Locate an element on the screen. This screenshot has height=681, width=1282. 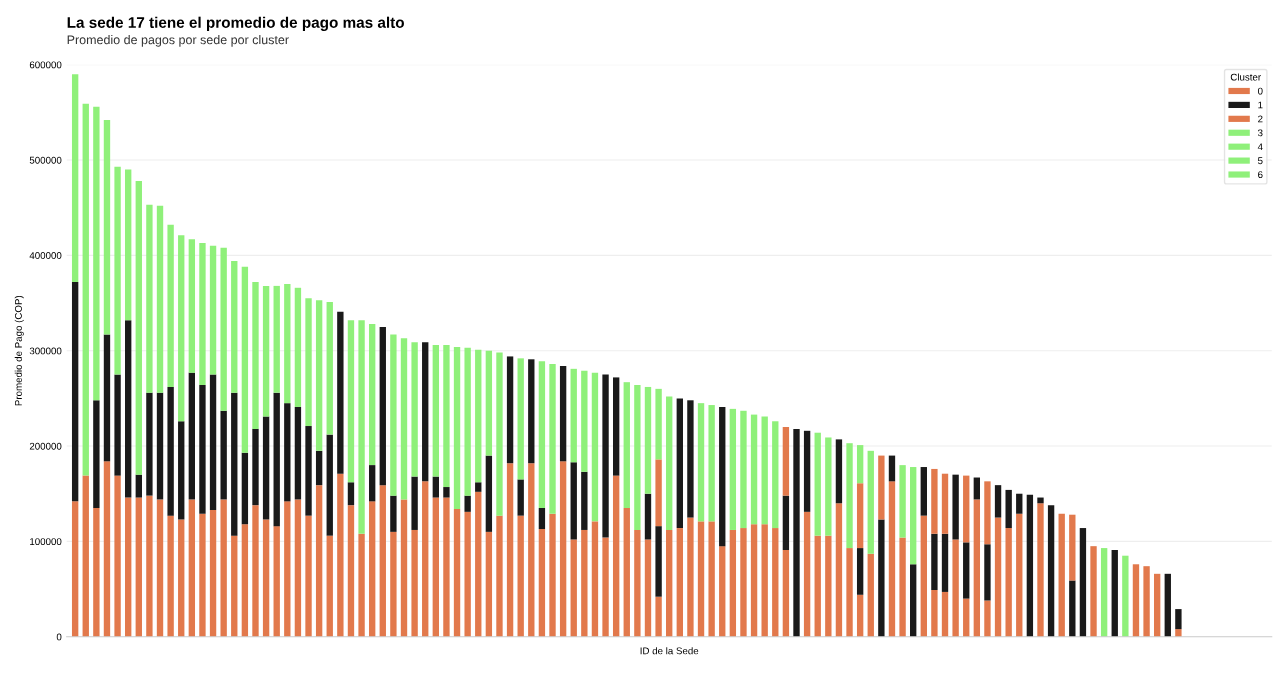
chart-subtitle: Promedio de pagos por sede por cluster is located at coordinates (178, 41).